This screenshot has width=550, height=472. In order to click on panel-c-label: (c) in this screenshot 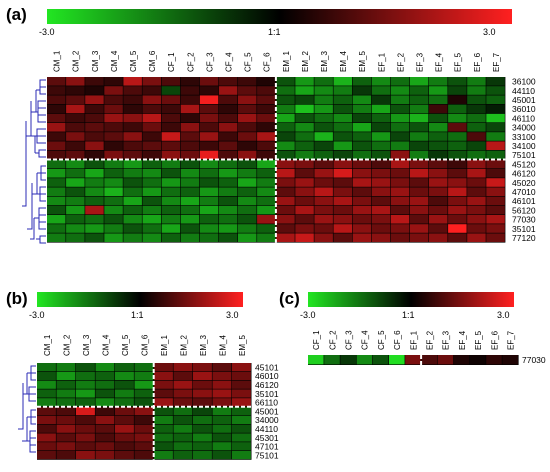, I will do `click(289, 298)`.